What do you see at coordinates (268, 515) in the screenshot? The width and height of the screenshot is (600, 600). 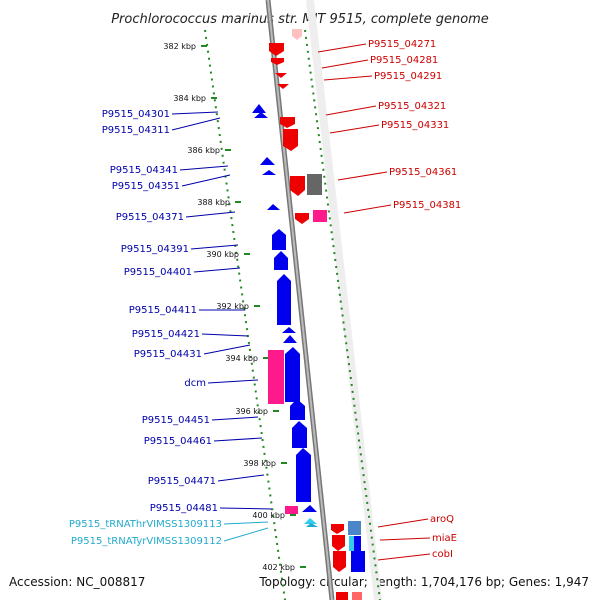 I see `kbp-tick-label: 400 kbp` at bounding box center [268, 515].